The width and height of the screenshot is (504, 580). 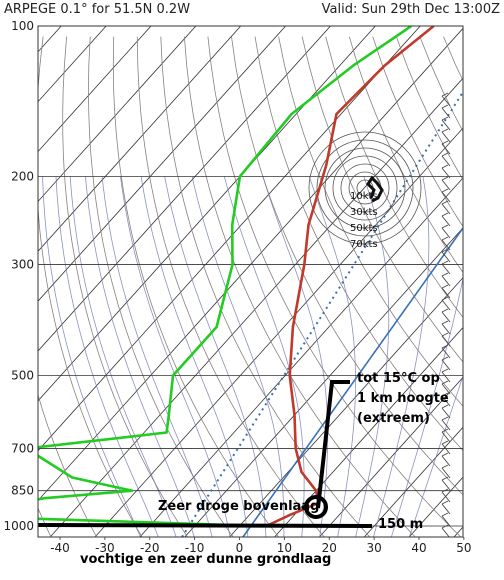 I want to click on temperature-tick-label: 20, so click(x=329, y=548).